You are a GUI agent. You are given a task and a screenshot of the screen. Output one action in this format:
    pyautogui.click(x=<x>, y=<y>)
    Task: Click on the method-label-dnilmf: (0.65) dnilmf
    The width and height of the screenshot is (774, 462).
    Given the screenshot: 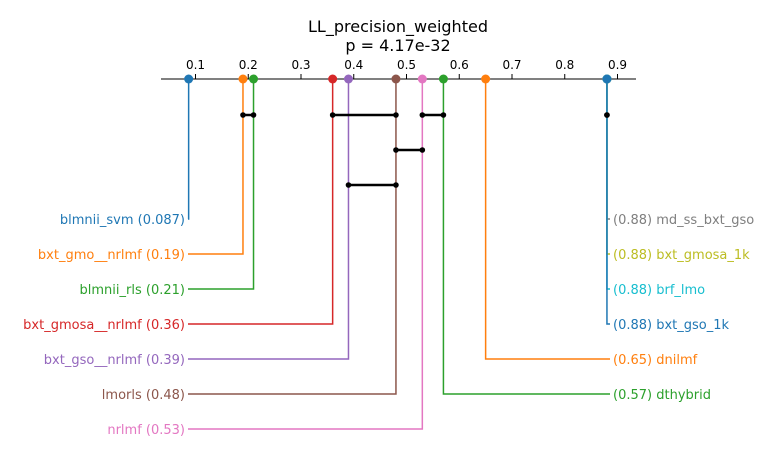 What is the action you would take?
    pyautogui.click(x=655, y=360)
    